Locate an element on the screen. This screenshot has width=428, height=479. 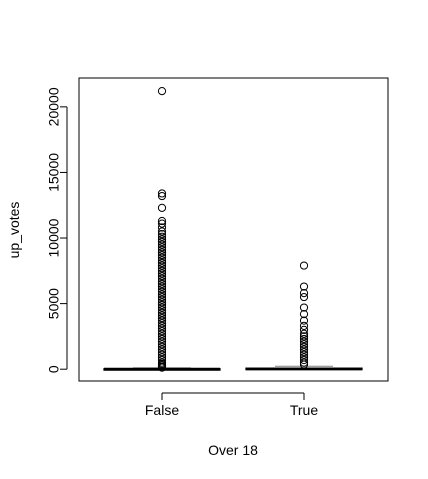
x-axis-title: Over 18 is located at coordinates (233, 450).